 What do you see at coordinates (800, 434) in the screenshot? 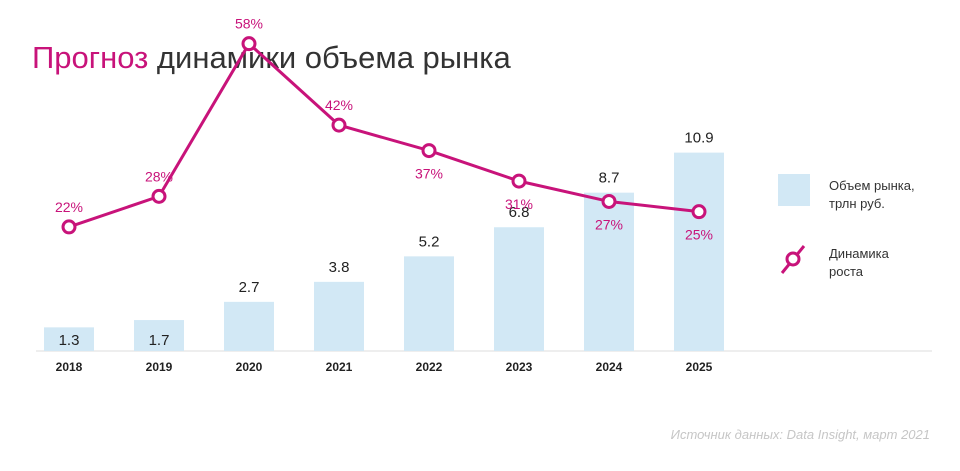
I see `source-note: Источник данных: Data Insight, март 2021` at bounding box center [800, 434].